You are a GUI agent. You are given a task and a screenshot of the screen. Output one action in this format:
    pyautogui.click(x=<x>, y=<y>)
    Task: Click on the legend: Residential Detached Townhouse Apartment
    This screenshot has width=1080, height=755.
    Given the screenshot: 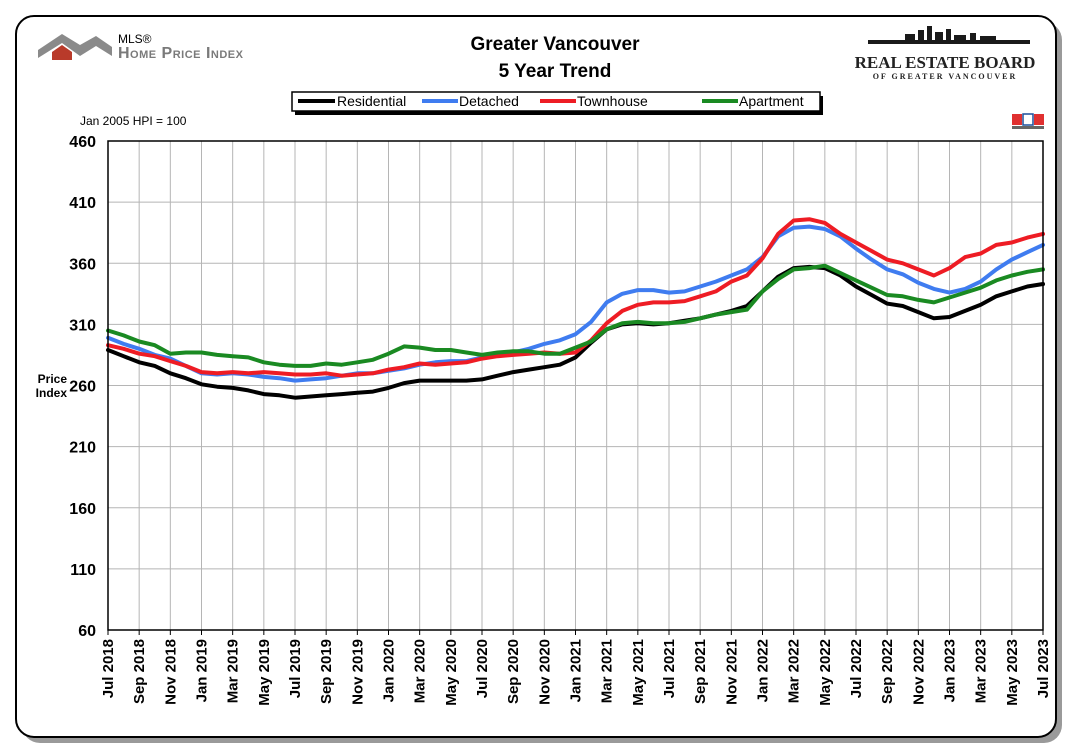 What is the action you would take?
    pyautogui.click(x=557, y=103)
    